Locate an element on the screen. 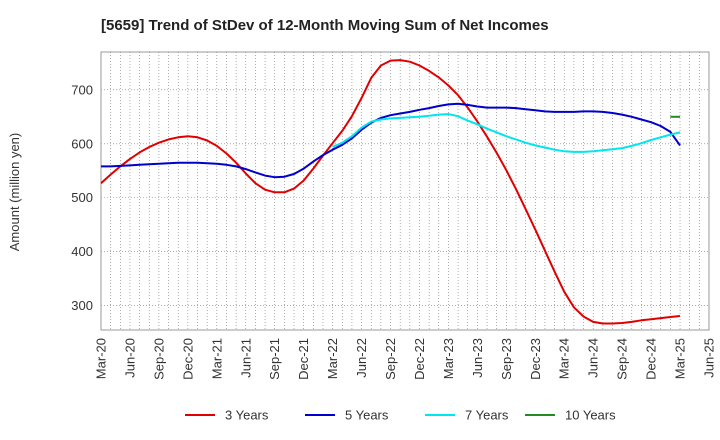 This screenshot has width=720, height=440. y-tick-label: 500 is located at coordinates (82, 197).